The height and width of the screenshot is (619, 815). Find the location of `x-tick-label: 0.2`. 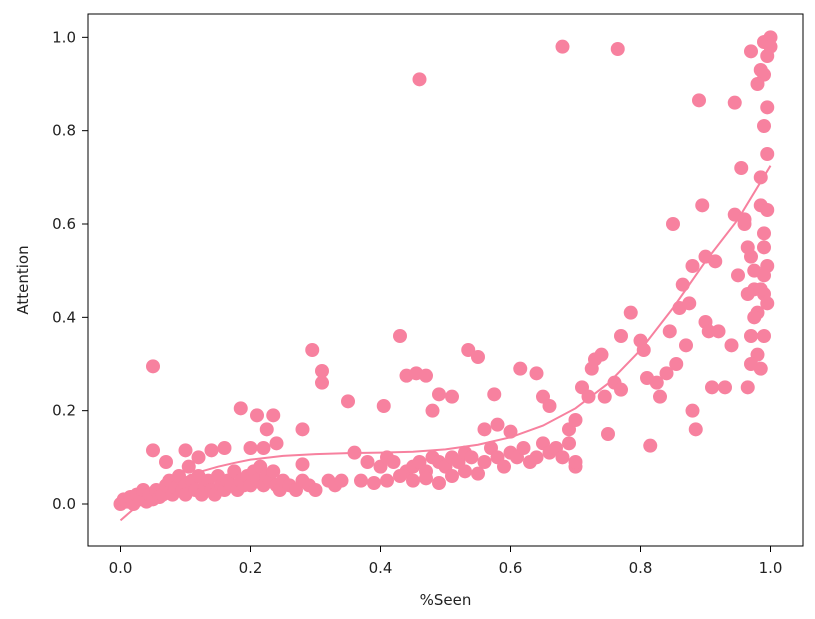

x-tick-label: 0.2 is located at coordinates (251, 568).